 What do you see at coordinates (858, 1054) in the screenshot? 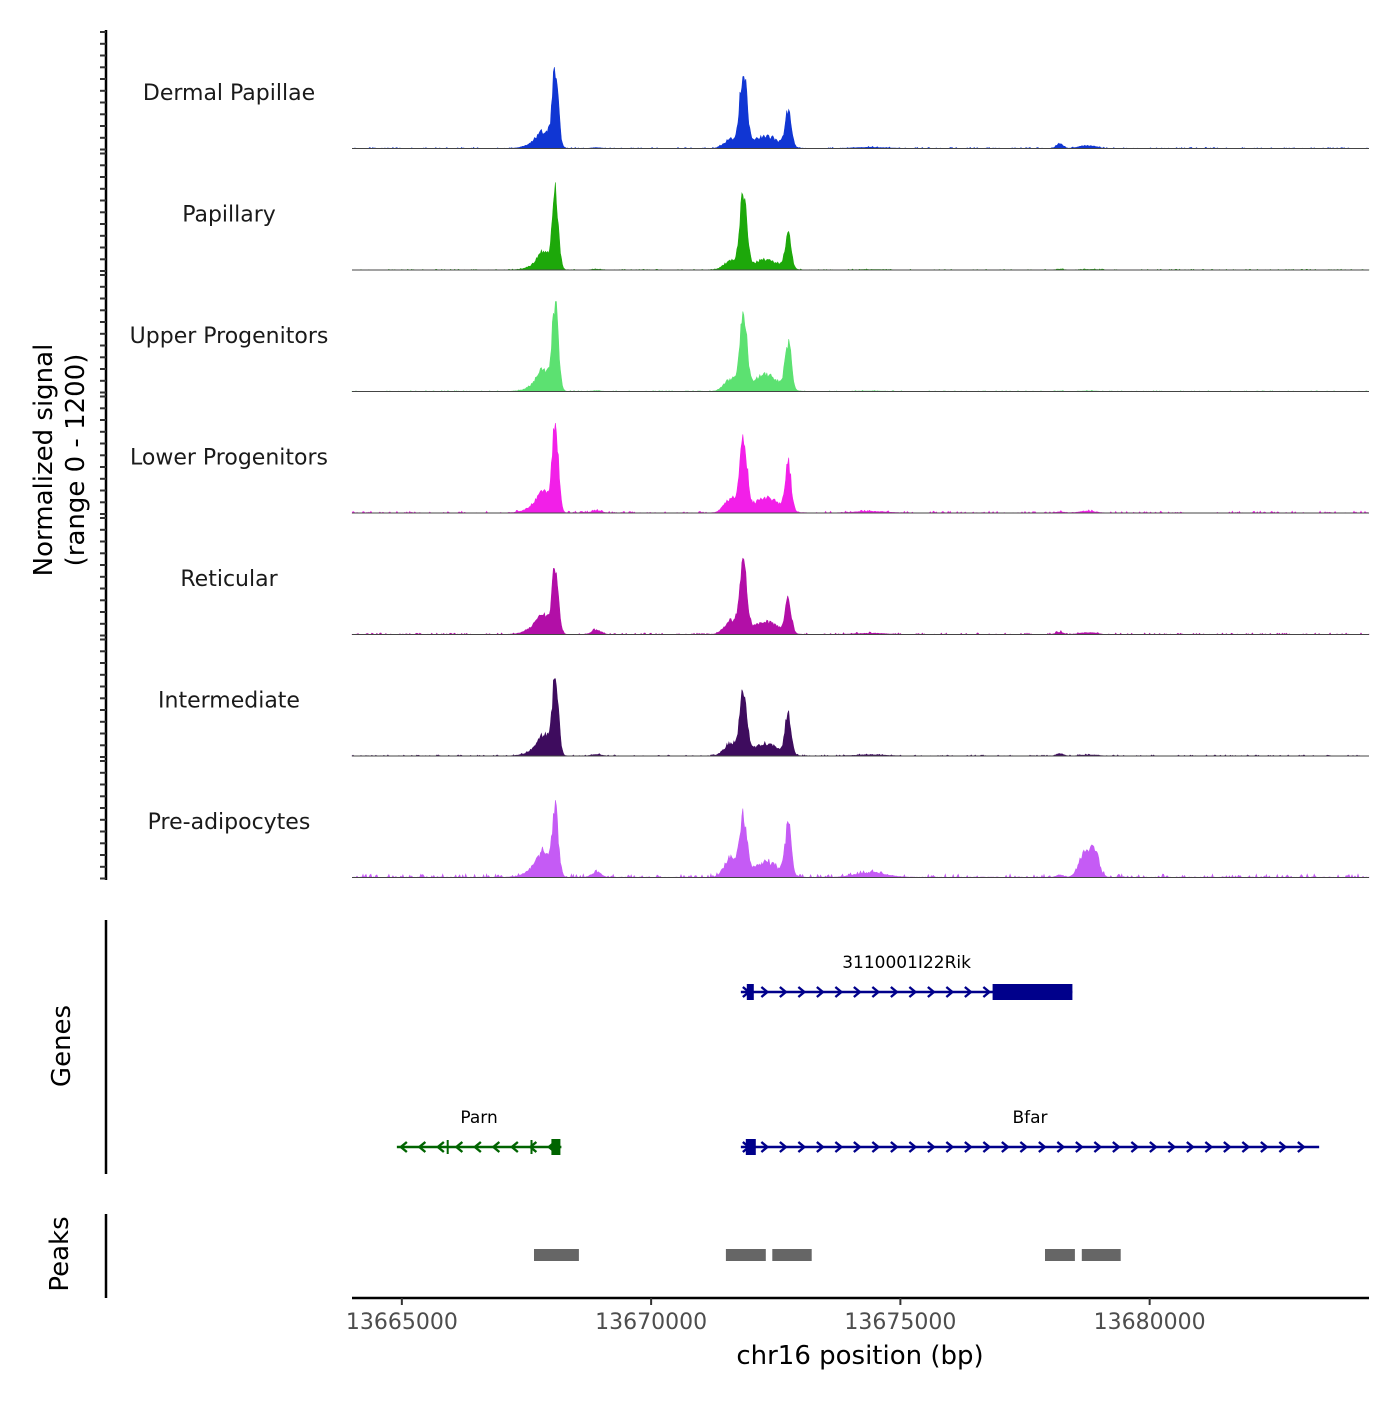
I see `genes-panel: 3110001I22Rik Parn Bfar` at bounding box center [858, 1054].